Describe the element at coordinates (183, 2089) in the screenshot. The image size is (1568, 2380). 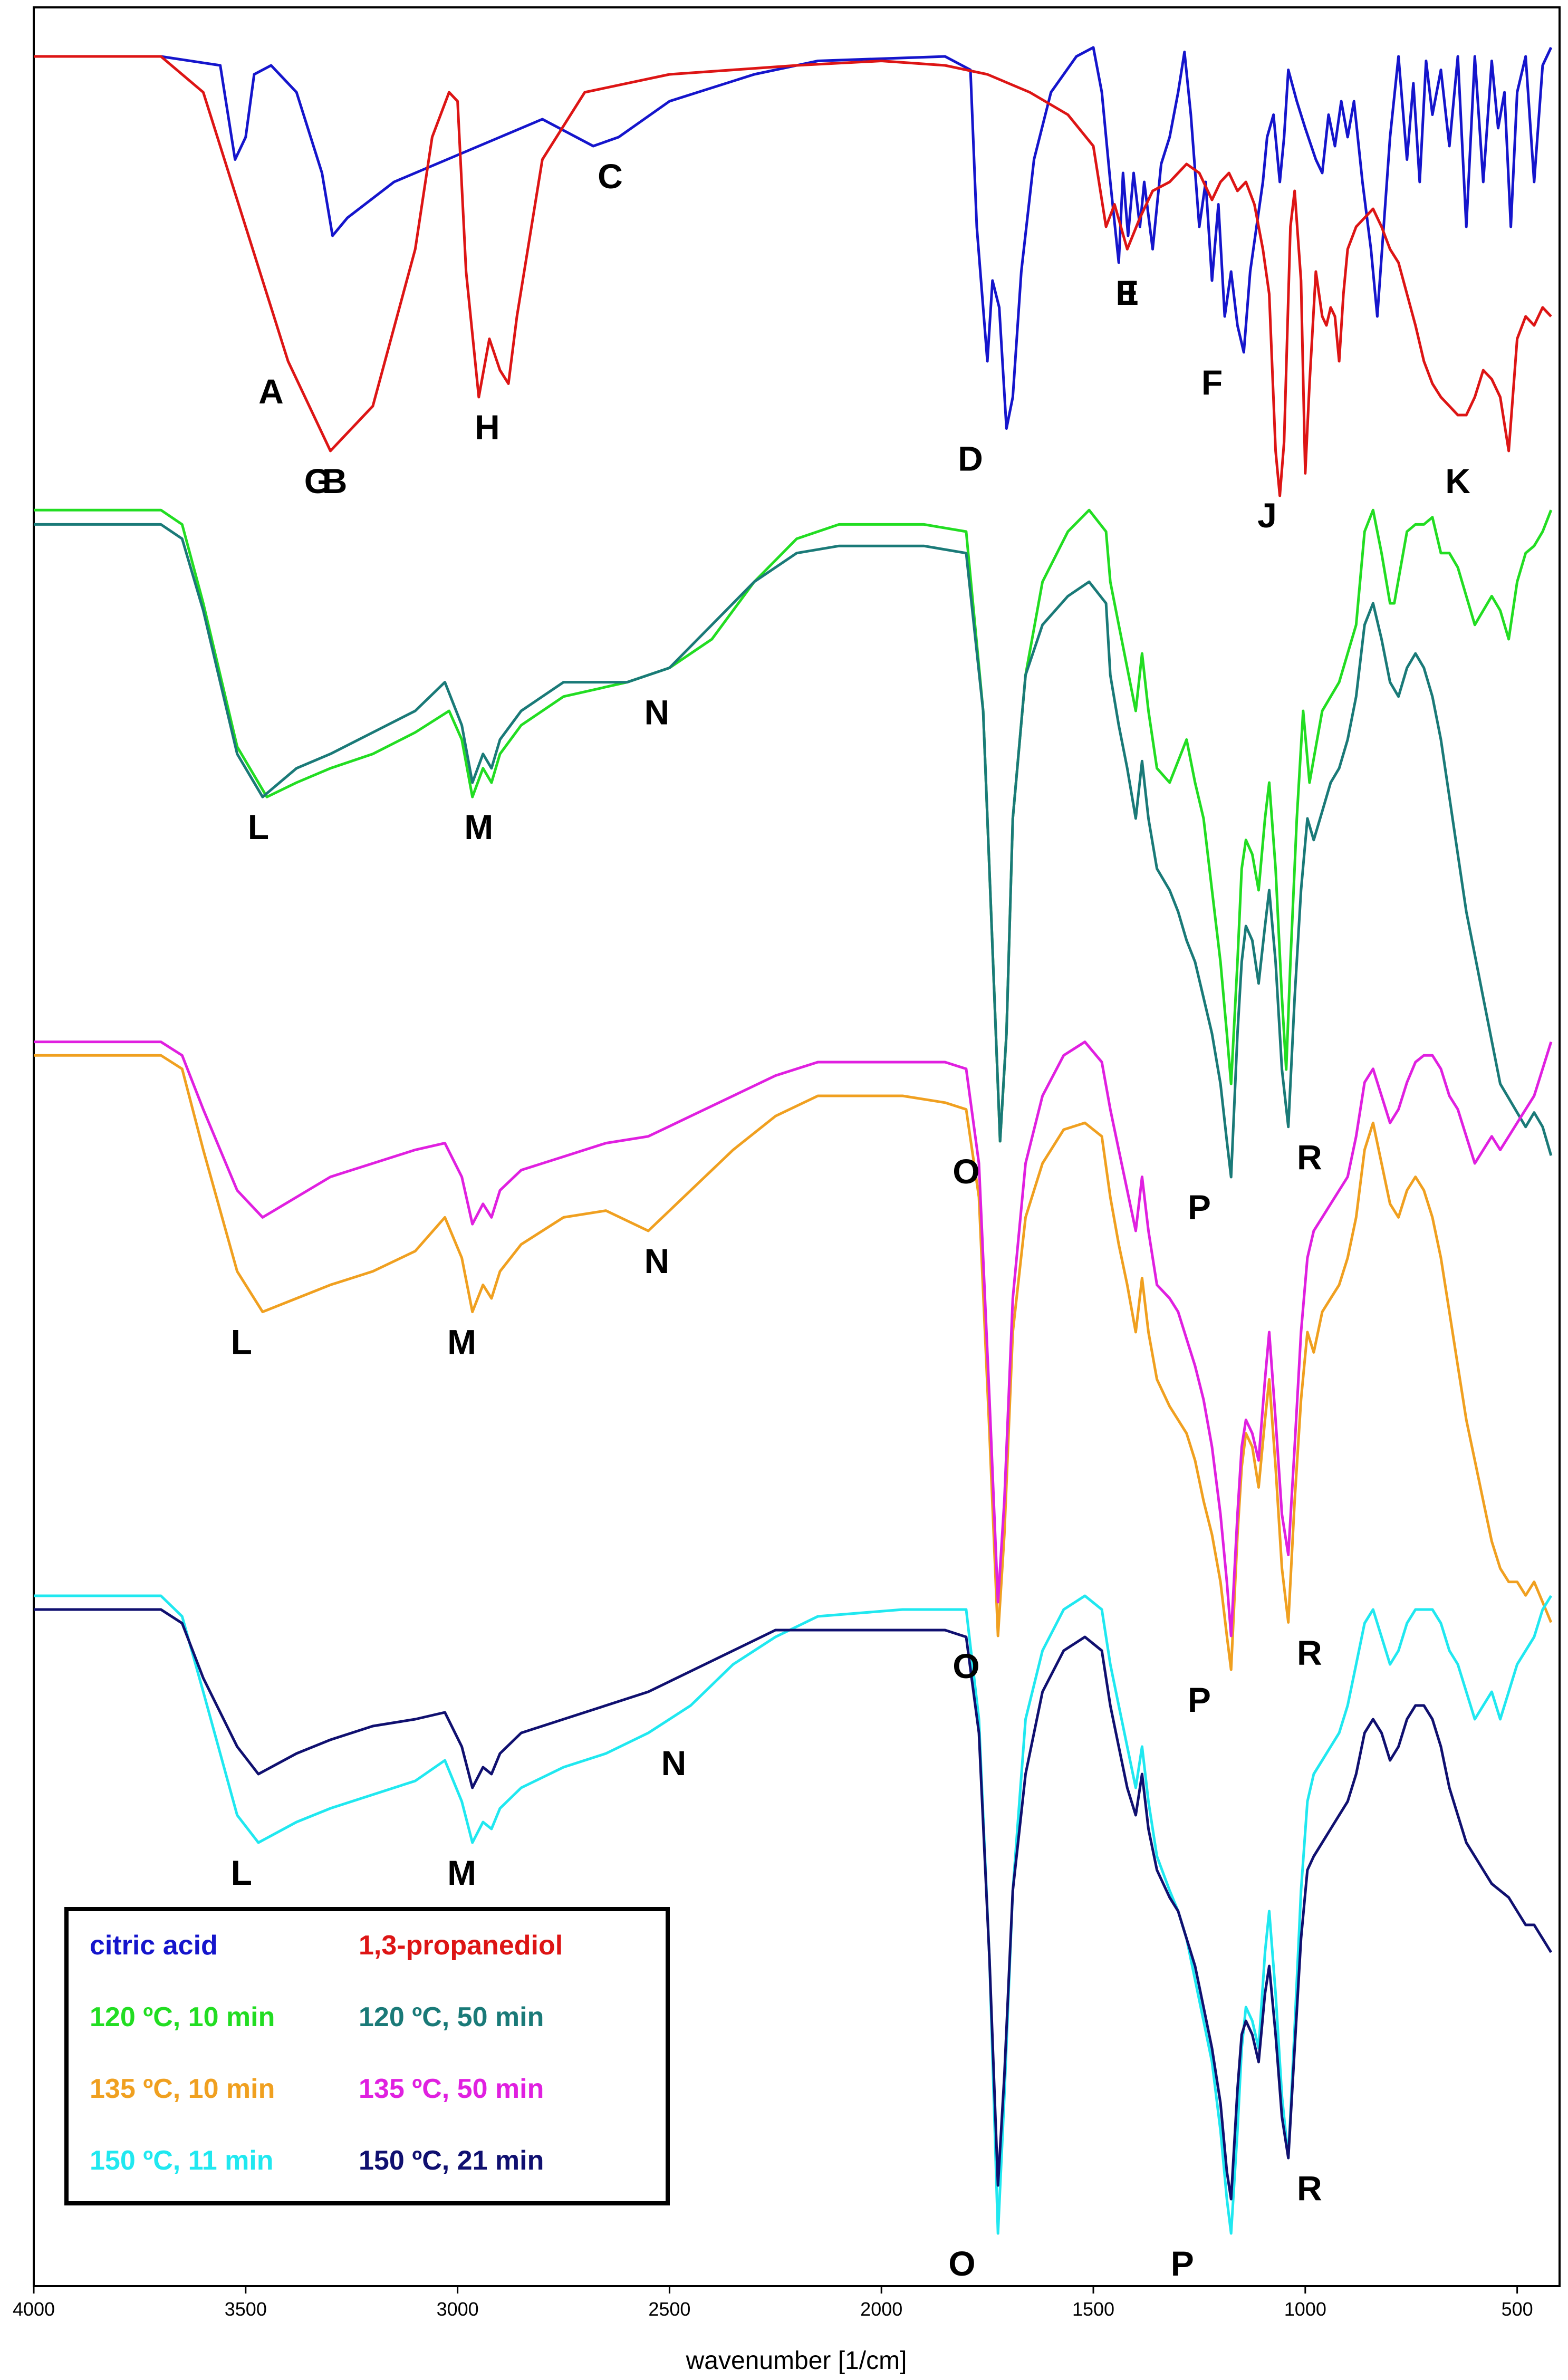
I see `legend-item: 135 ºC, 10 min` at that location.